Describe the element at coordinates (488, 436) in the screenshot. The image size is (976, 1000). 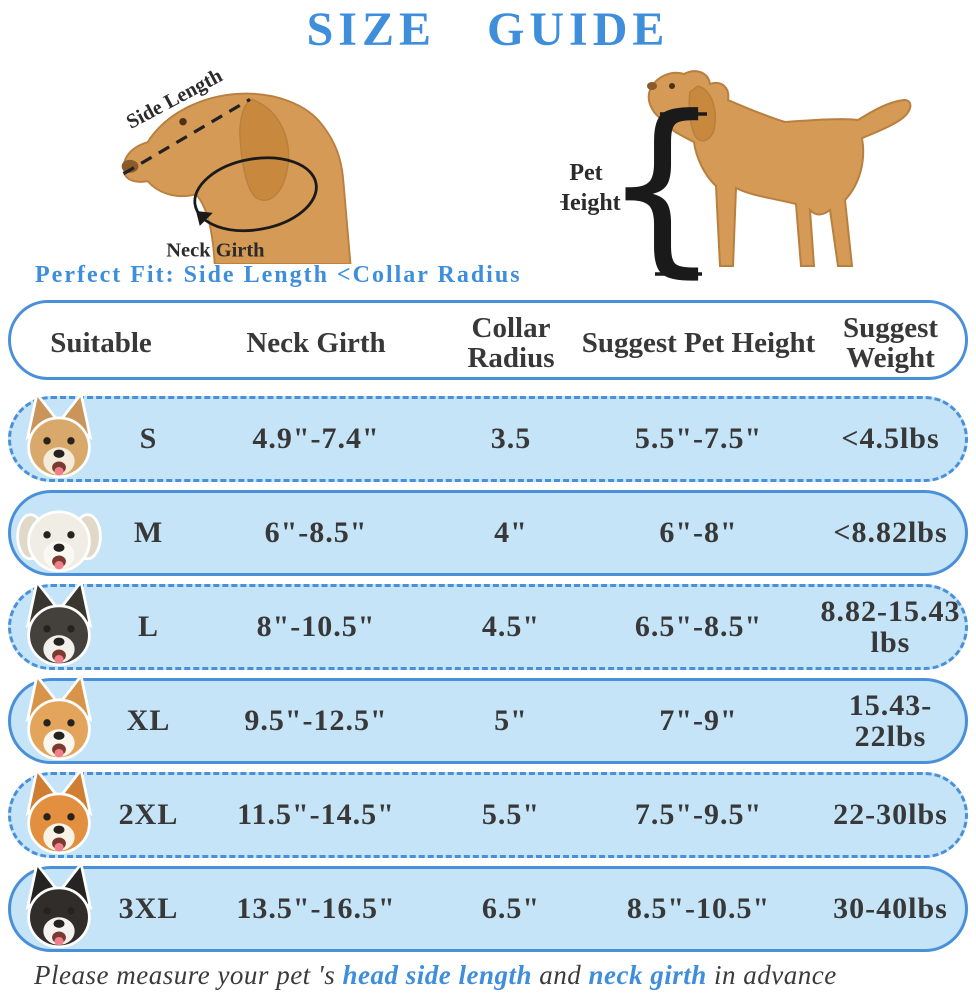
I see `size-row-s: S 4.9"-7.4" 3.5 5.5"-7.5" <4.5lbs` at that location.